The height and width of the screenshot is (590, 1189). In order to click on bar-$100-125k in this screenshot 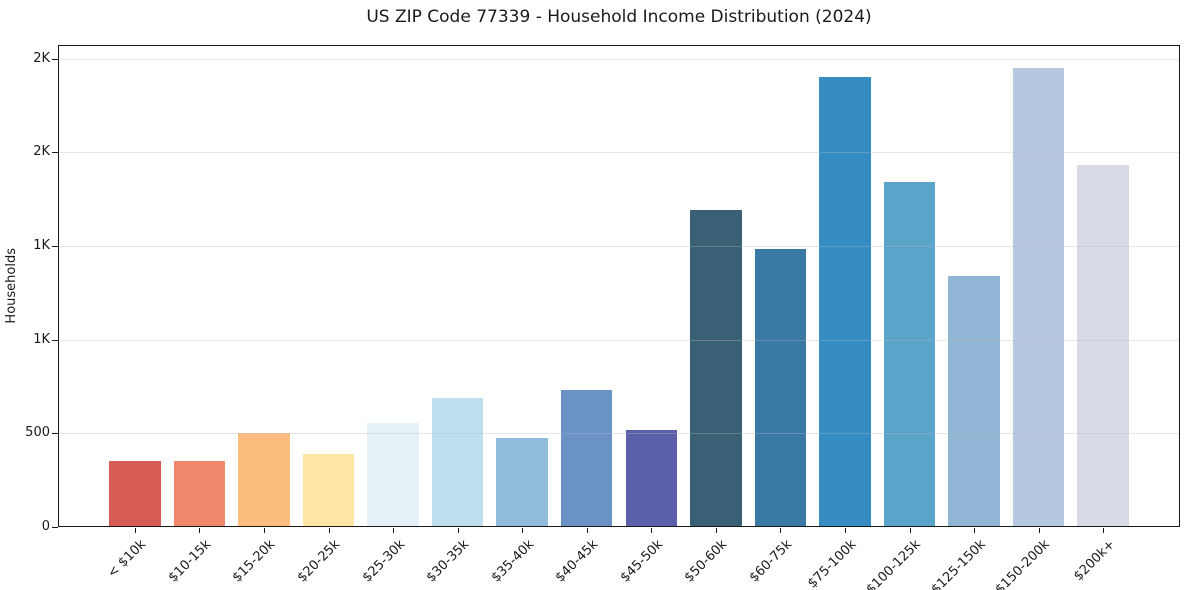, I will do `click(909, 354)`.